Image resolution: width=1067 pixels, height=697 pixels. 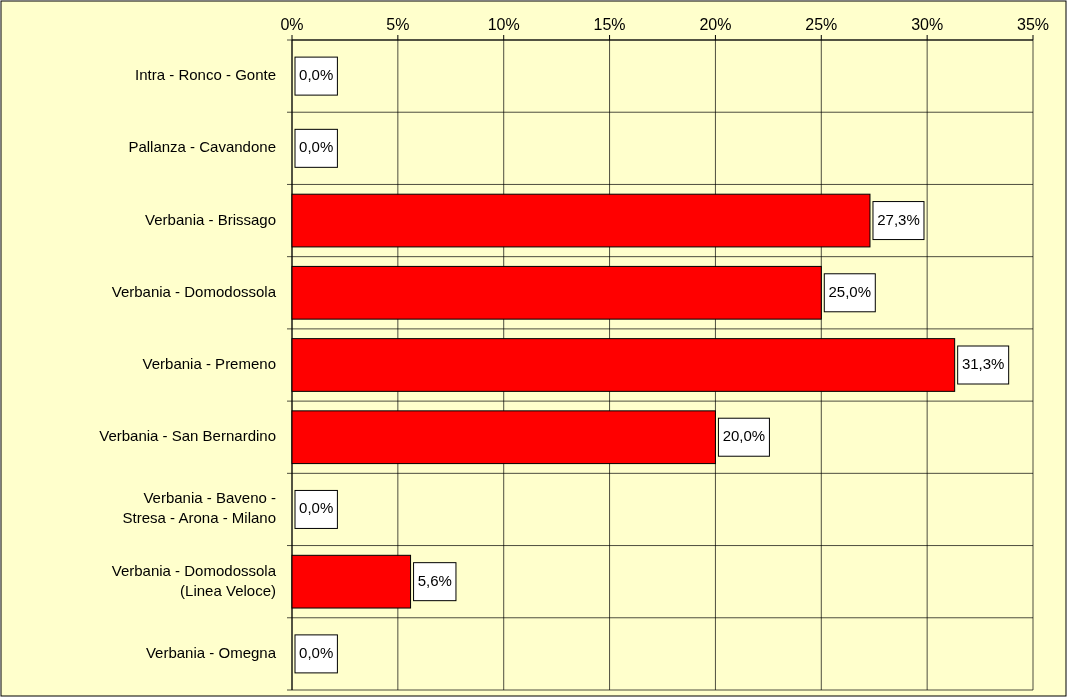 I want to click on x-tick-label: 30%, so click(x=927, y=24).